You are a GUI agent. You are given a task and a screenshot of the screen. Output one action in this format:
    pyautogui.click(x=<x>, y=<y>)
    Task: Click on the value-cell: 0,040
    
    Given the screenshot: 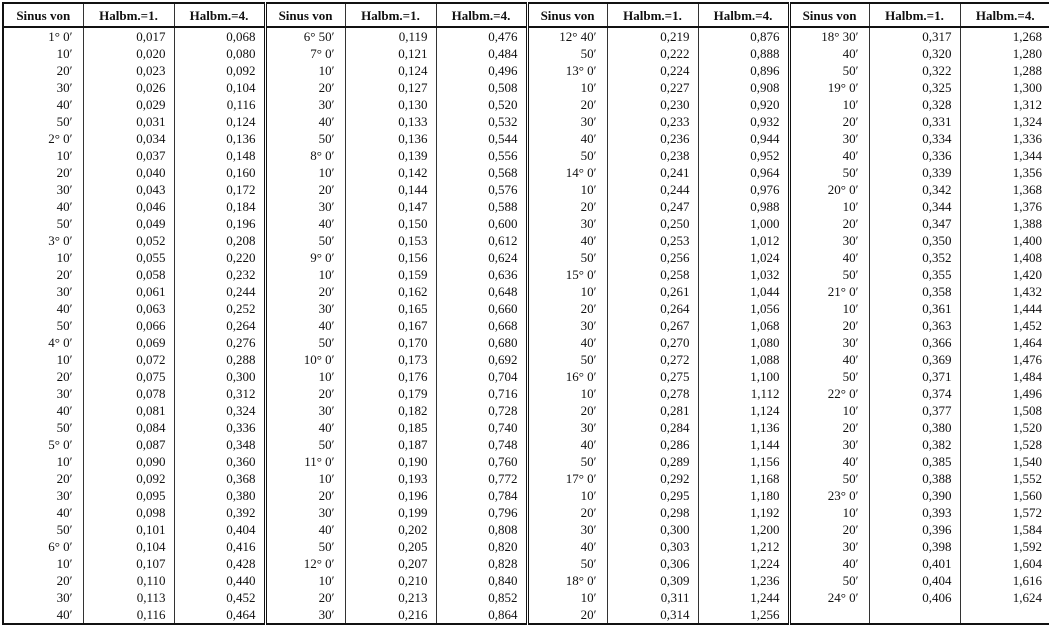 What is the action you would take?
    pyautogui.click(x=128, y=172)
    